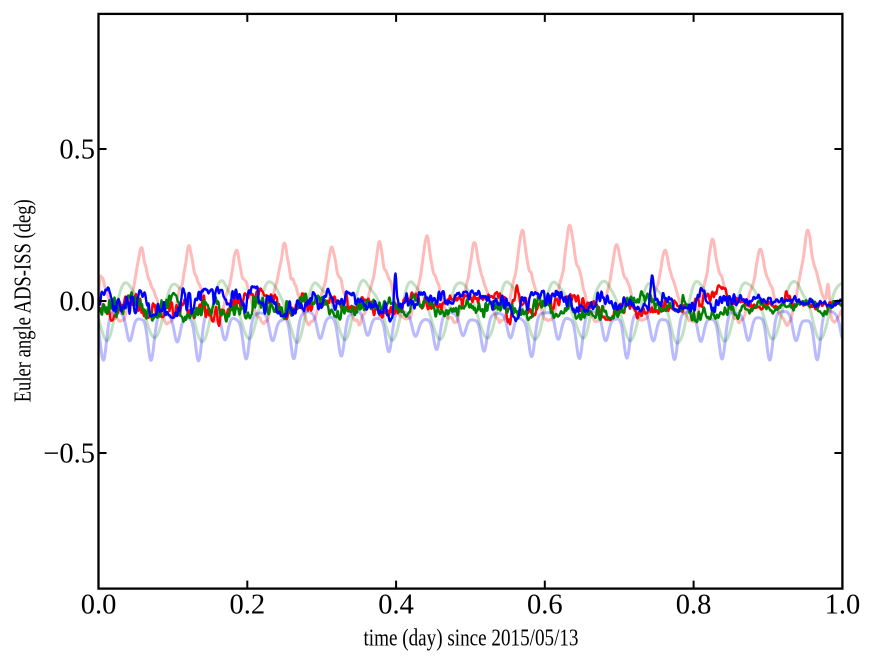 This screenshot has width=875, height=667. Describe the element at coordinates (694, 605) in the screenshot. I see `svg-text: 0.8` at that location.